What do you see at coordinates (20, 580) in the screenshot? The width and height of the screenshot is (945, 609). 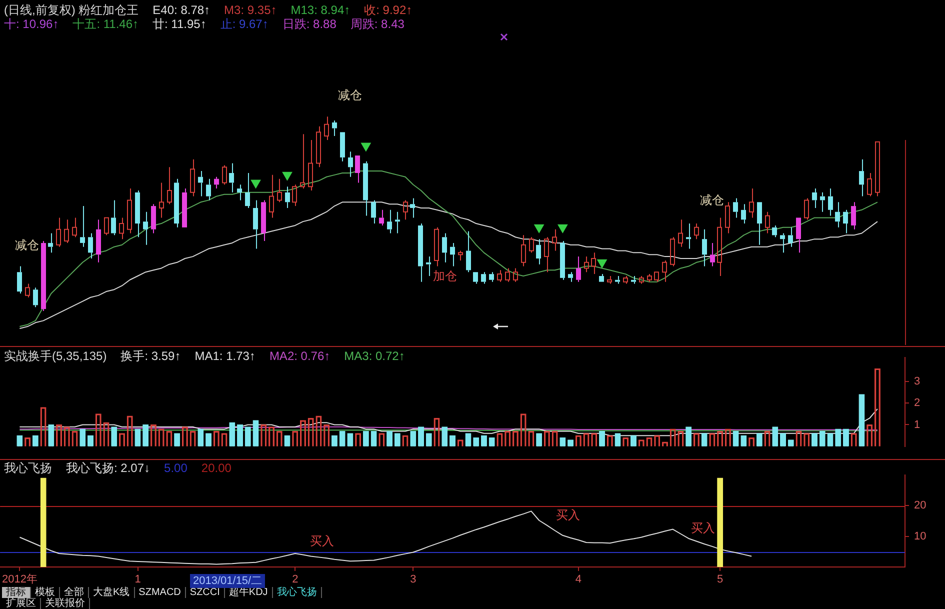 I see `category-label: 2012年` at bounding box center [20, 580].